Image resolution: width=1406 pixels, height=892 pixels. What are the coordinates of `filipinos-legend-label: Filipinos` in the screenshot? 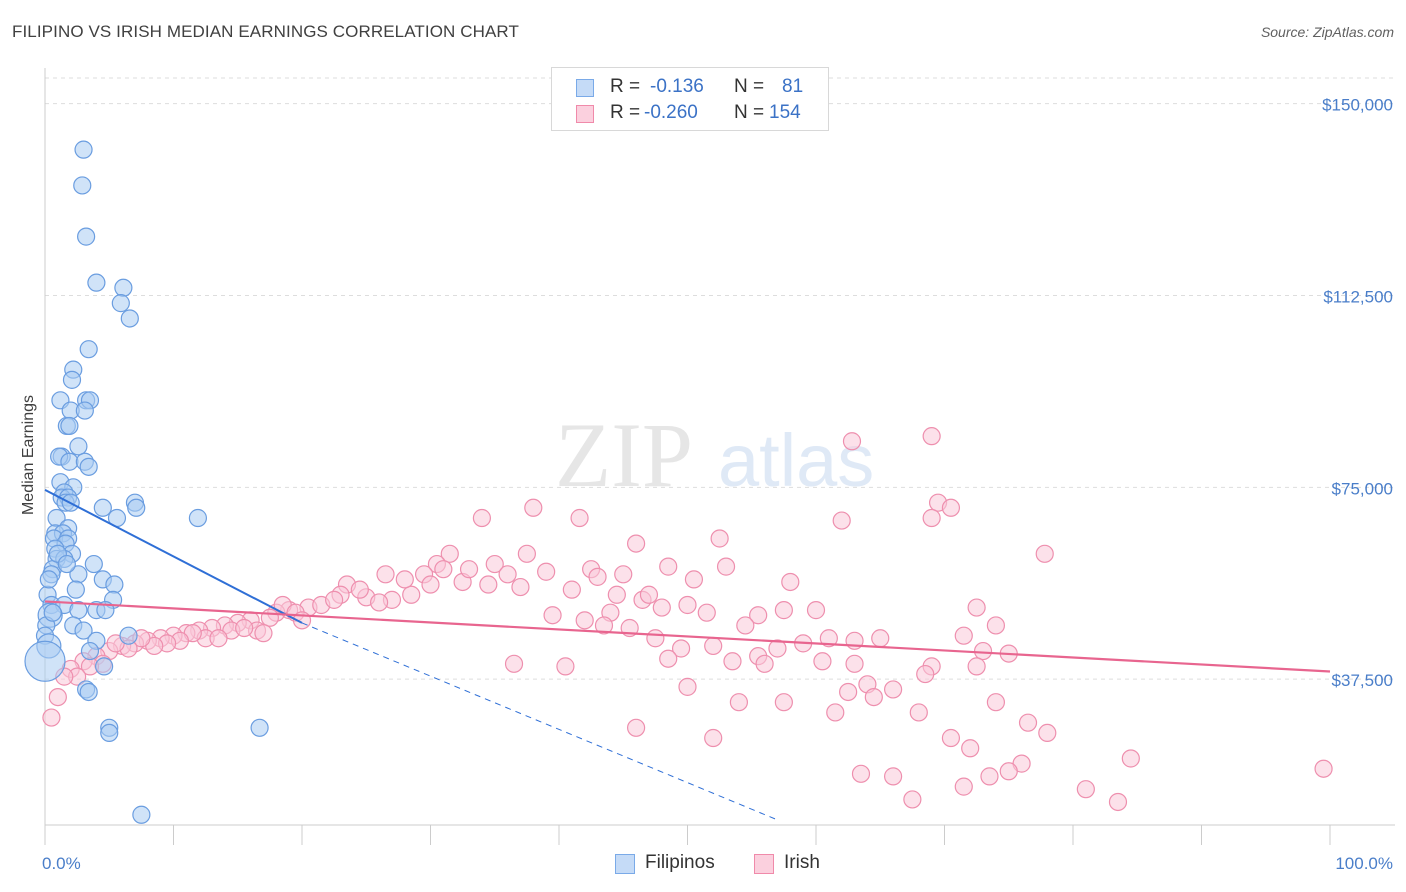 It's located at (680, 862).